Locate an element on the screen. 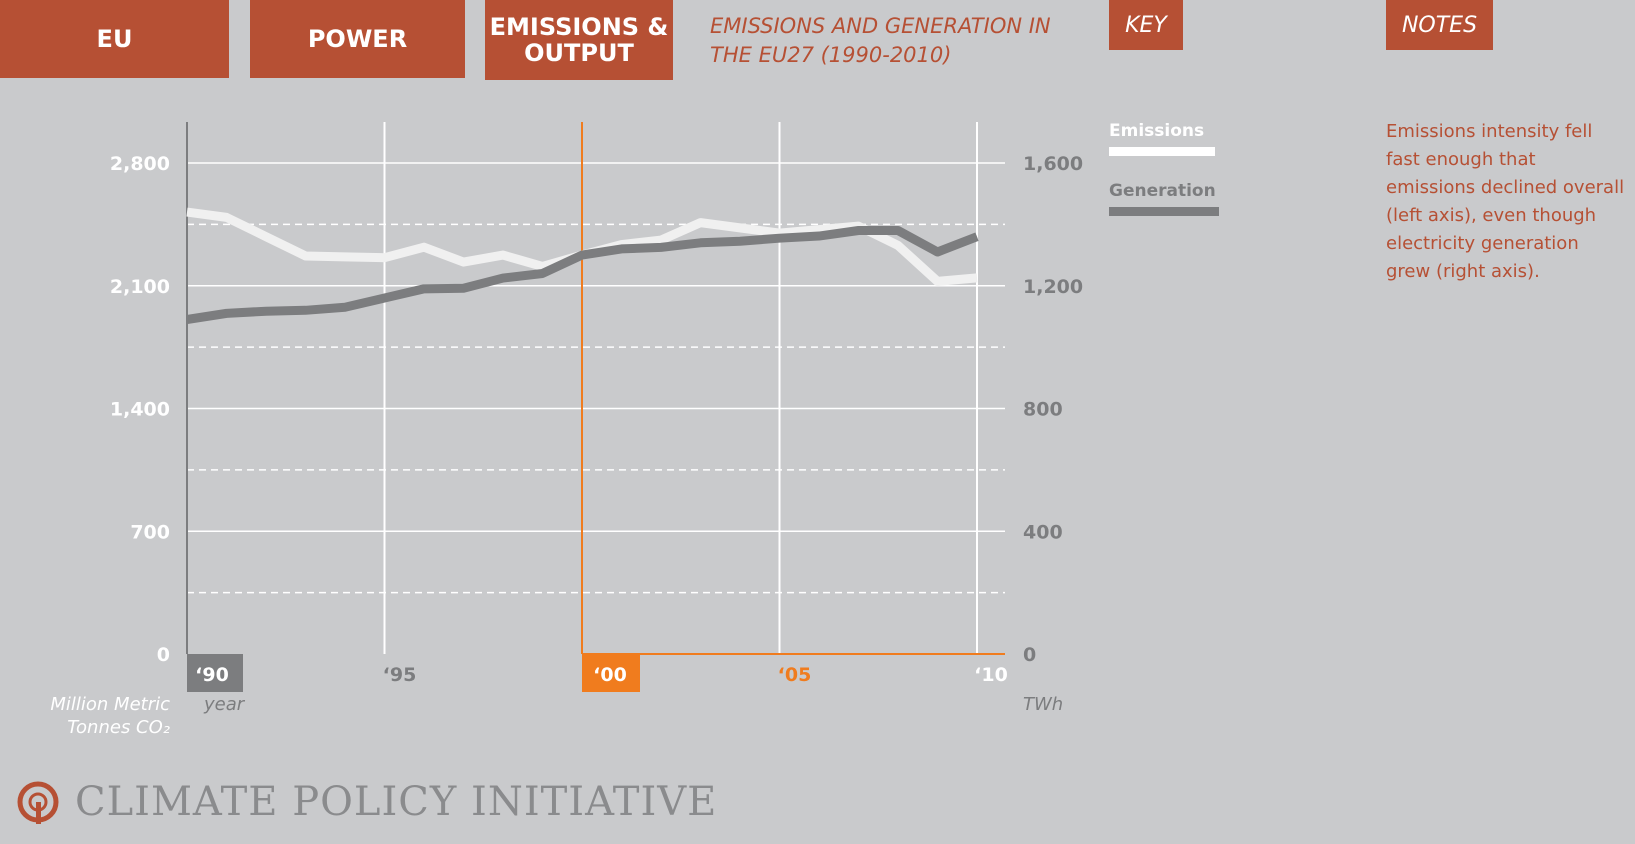  x-tick-label: ‘95 is located at coordinates (400, 675).